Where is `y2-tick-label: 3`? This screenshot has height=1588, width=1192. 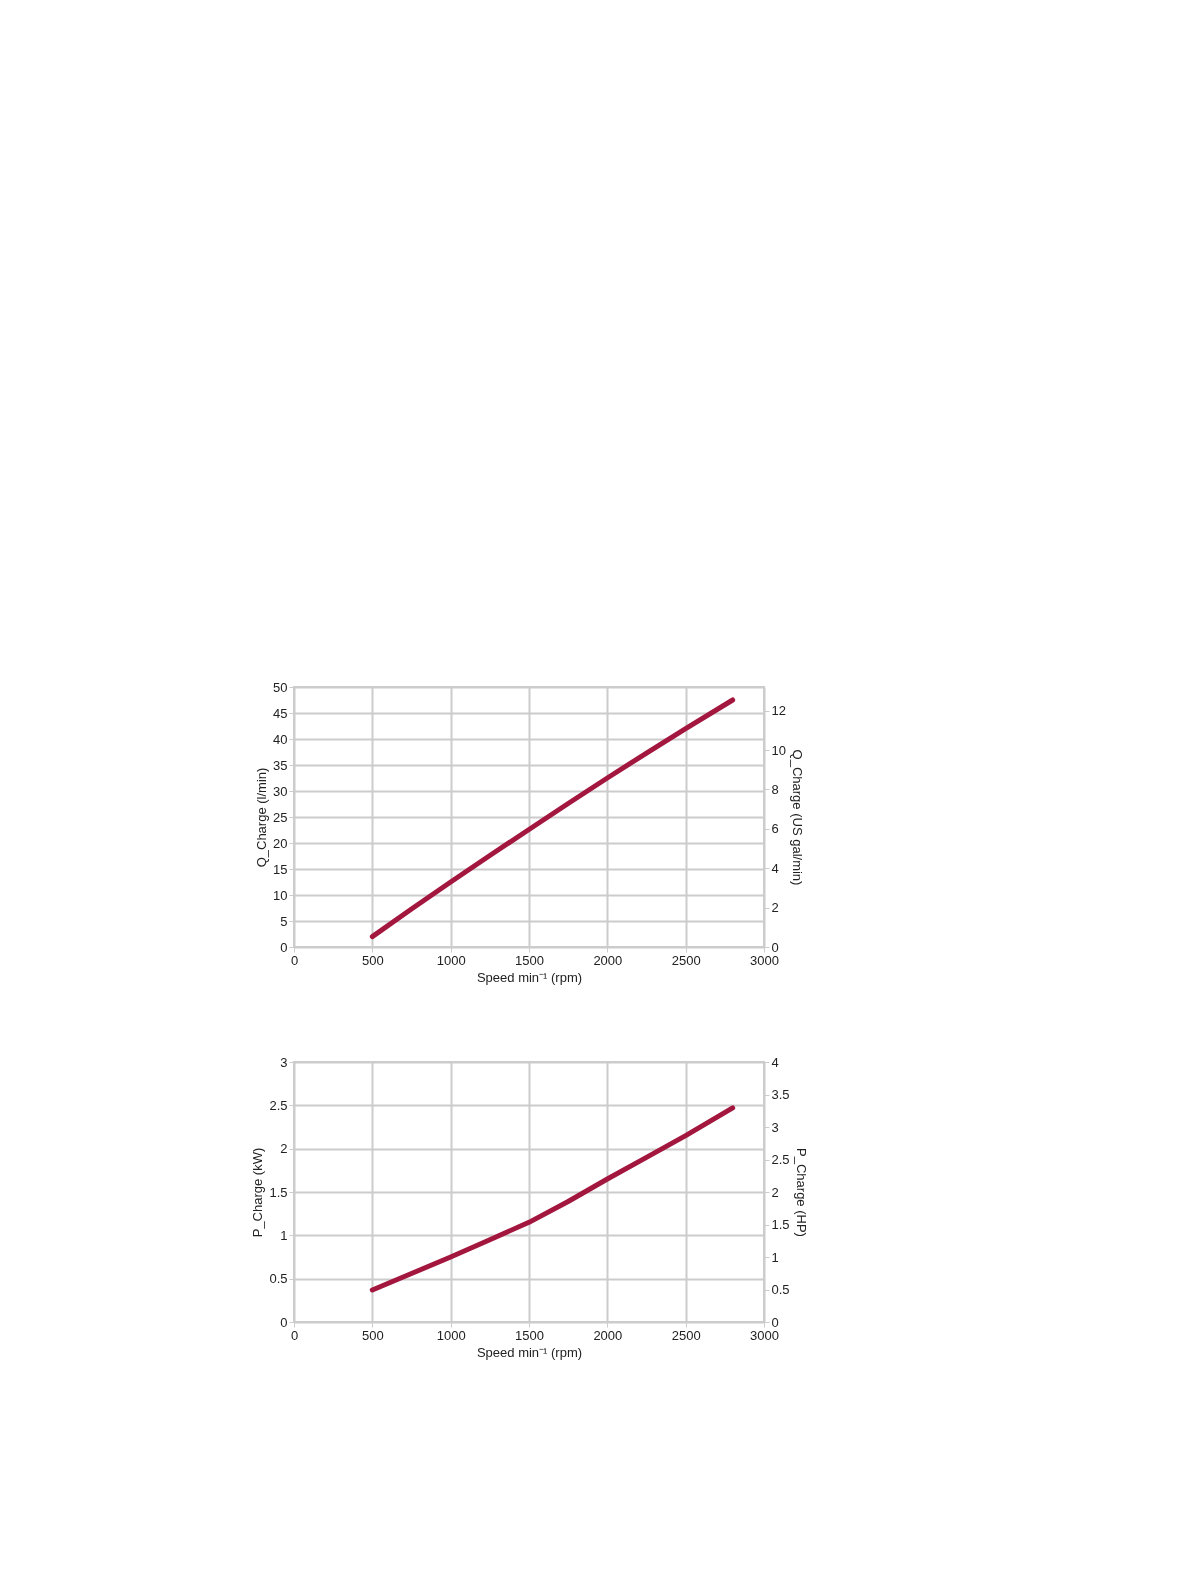 y2-tick-label: 3 is located at coordinates (775, 1127).